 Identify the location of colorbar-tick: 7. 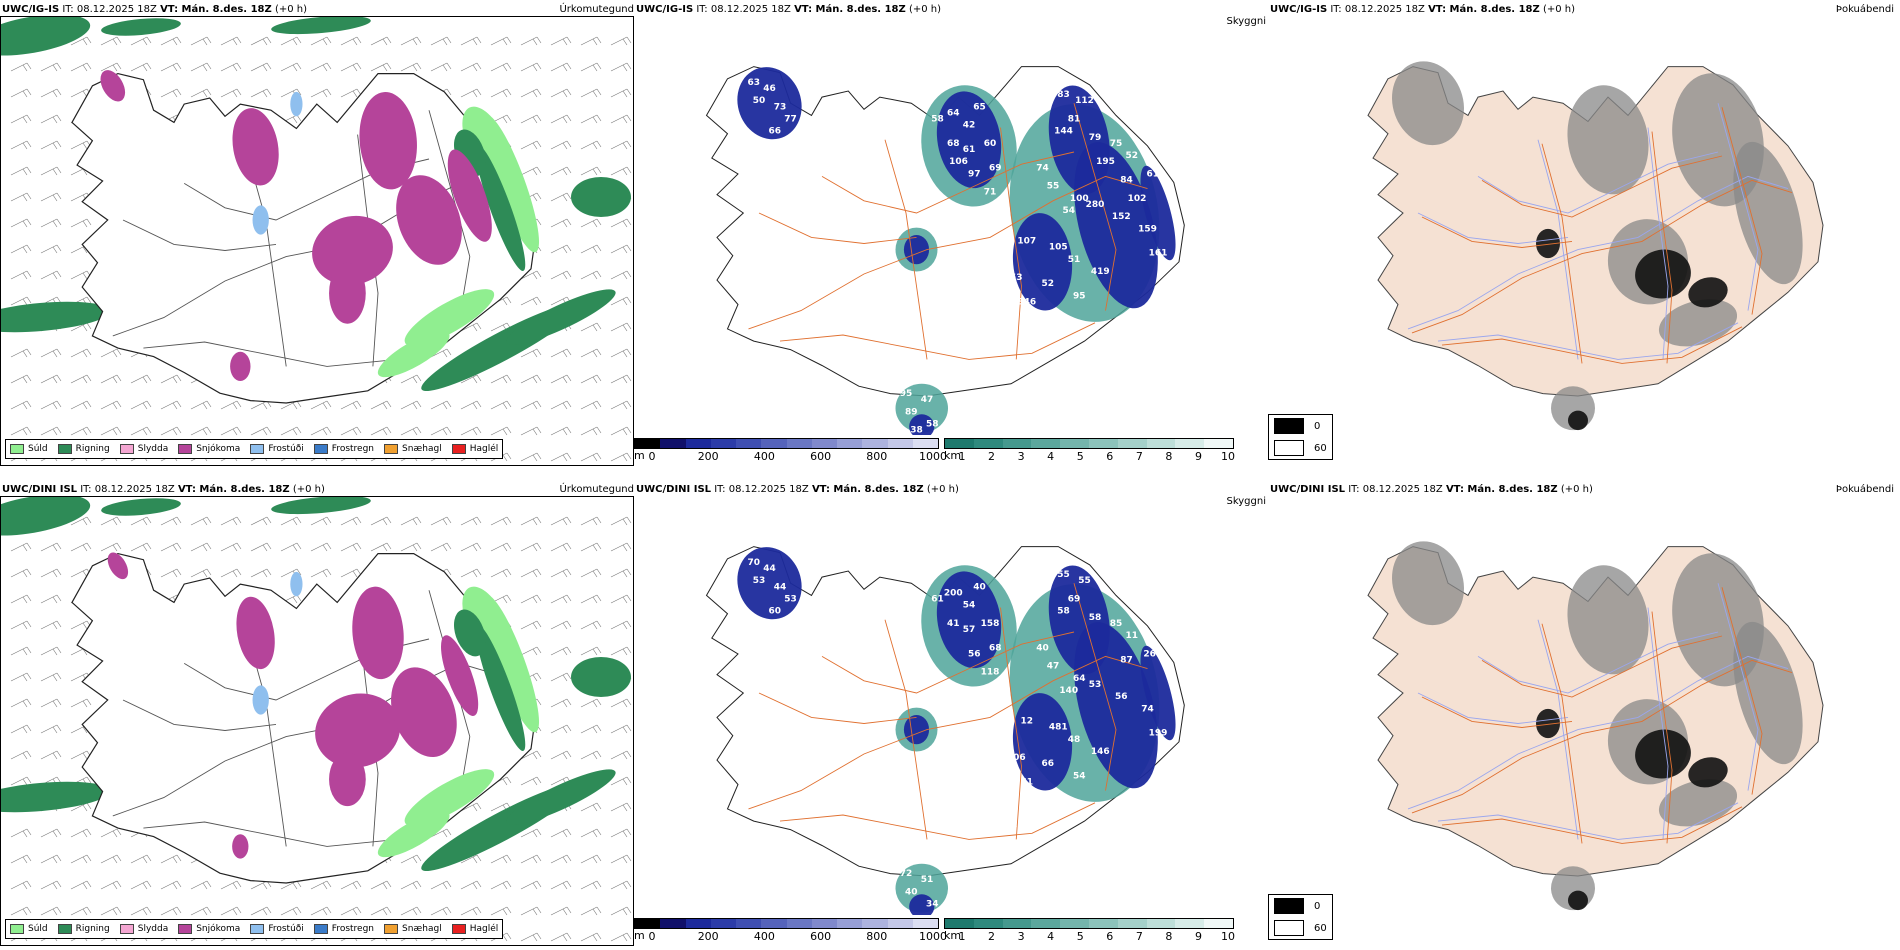
(1139, 936).